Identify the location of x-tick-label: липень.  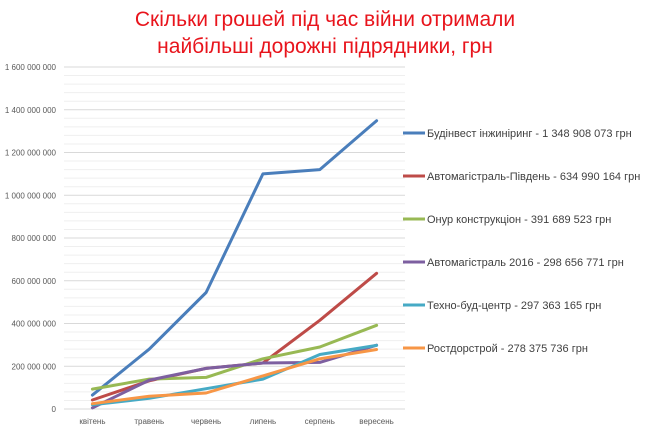
(263, 421).